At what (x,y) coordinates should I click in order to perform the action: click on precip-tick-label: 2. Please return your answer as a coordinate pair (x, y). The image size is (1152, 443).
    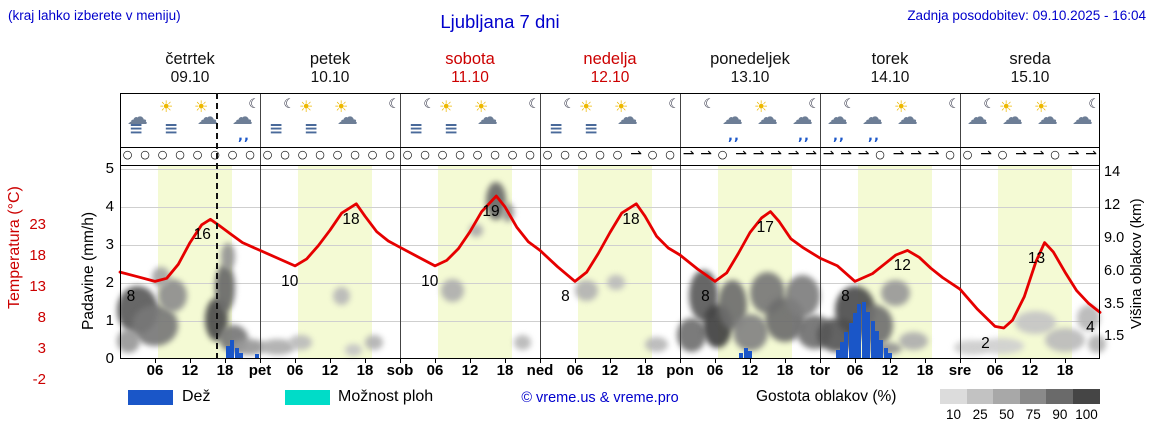
    Looking at the image, I should click on (109, 282).